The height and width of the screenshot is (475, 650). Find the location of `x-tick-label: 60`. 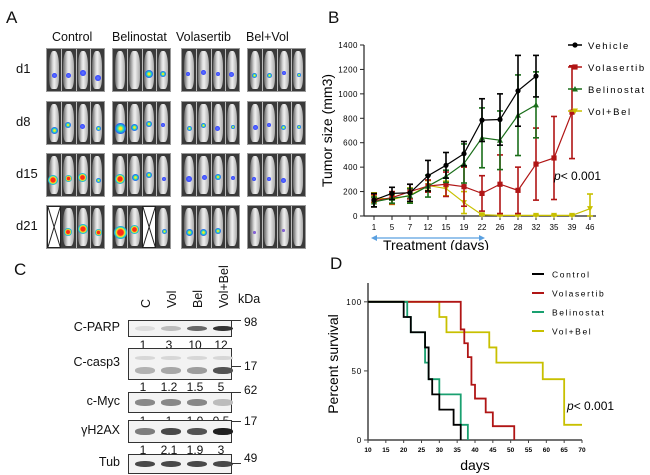

x-tick-label: 60 is located at coordinates (547, 450).